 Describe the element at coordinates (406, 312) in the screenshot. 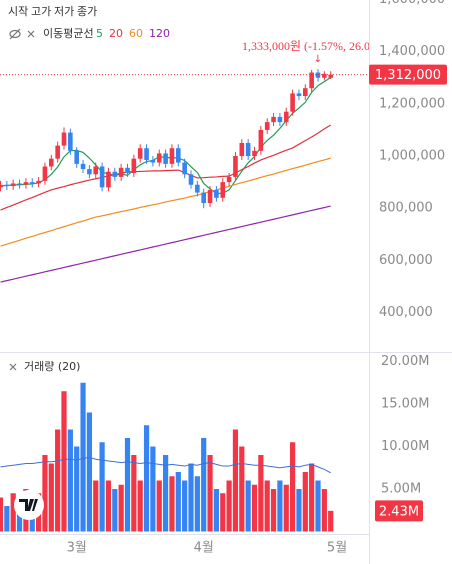

I see `y-tick-label: 400,000` at that location.